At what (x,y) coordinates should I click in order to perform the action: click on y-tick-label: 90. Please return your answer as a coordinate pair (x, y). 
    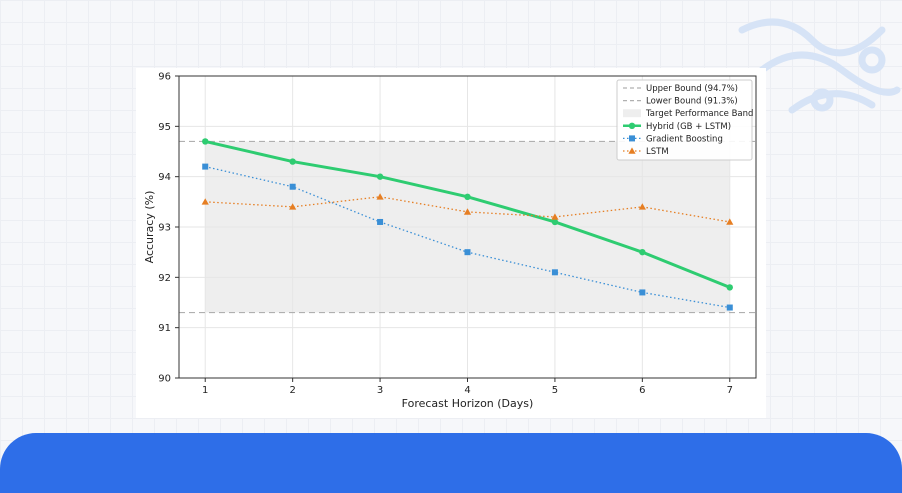
    Looking at the image, I should click on (164, 379).